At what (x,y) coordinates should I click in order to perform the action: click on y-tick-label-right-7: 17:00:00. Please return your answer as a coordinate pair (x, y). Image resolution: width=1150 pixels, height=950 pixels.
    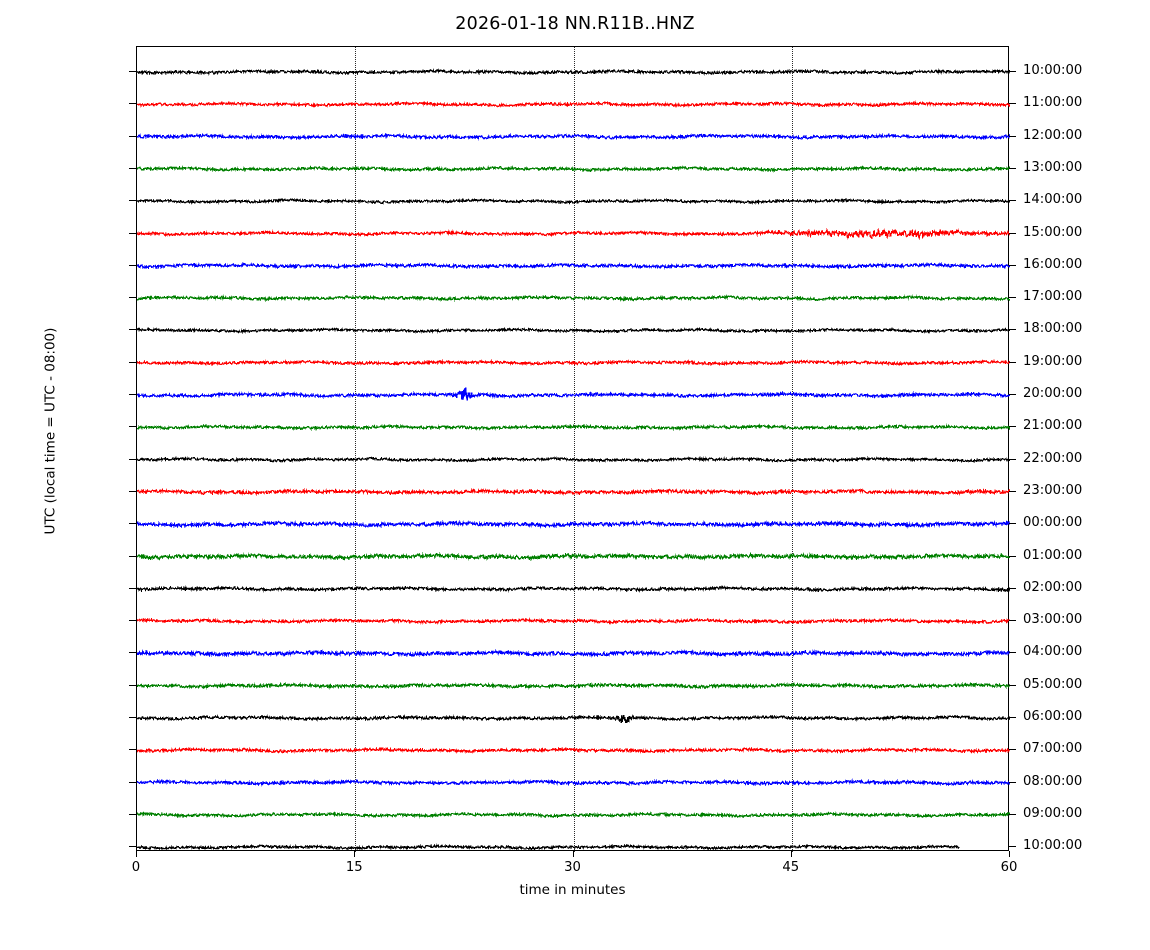
    Looking at the image, I should click on (1053, 297).